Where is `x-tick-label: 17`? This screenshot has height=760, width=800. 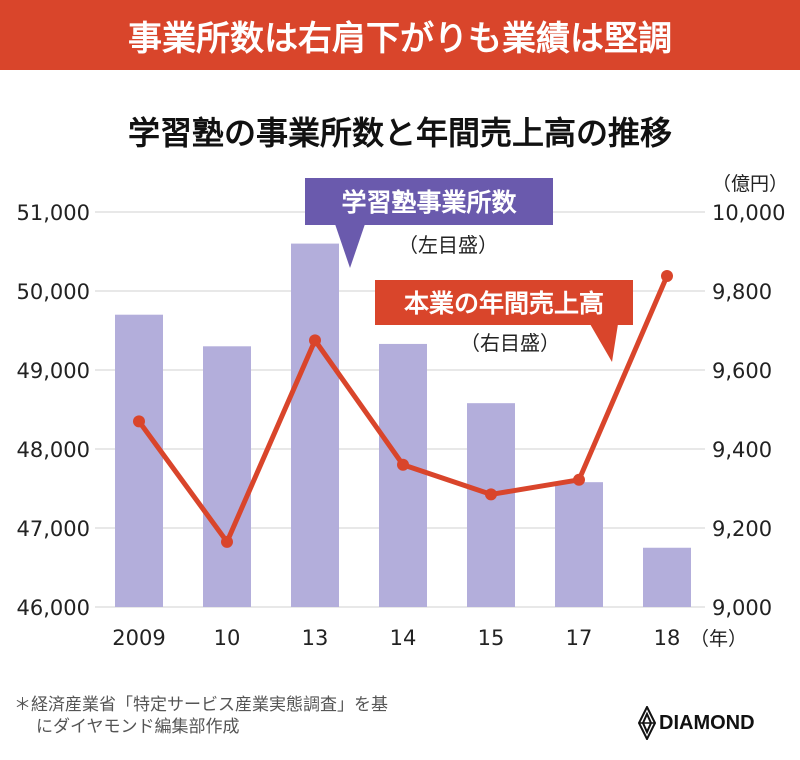 x-tick-label: 17 is located at coordinates (579, 638).